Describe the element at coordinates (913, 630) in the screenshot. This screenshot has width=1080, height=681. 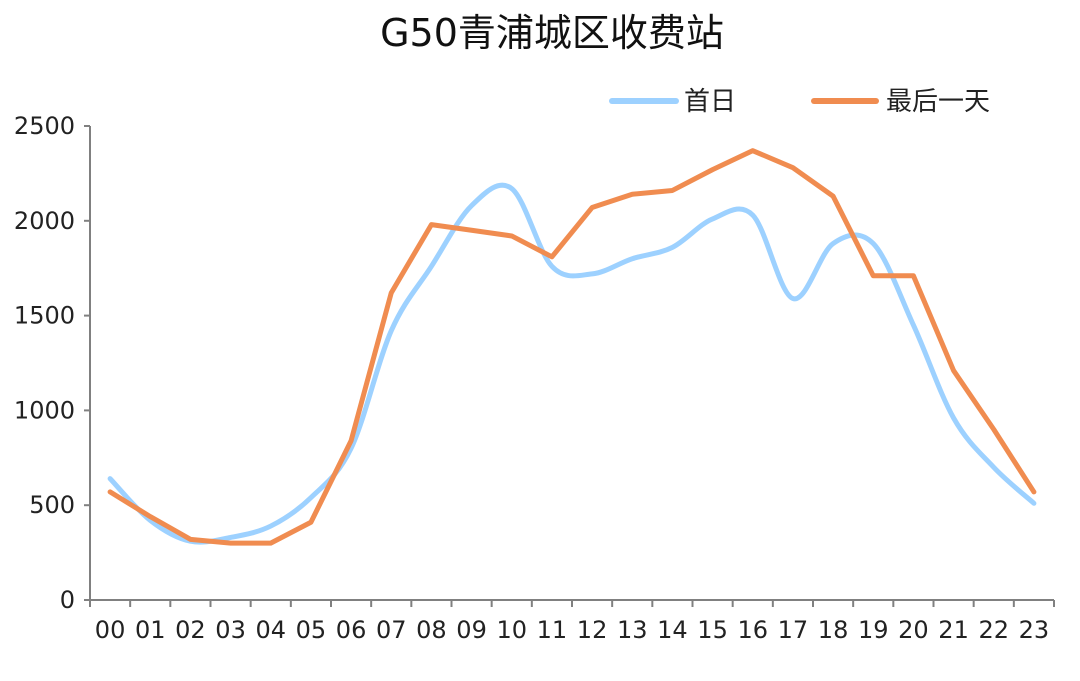
I see `x-tick-label: 20` at that location.